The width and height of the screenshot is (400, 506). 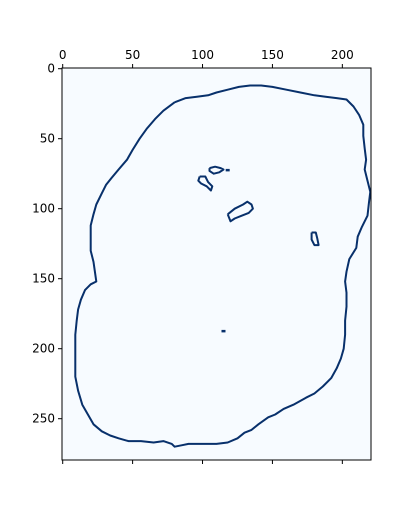 I want to click on x-tick-label-100: 100, so click(x=202, y=55).